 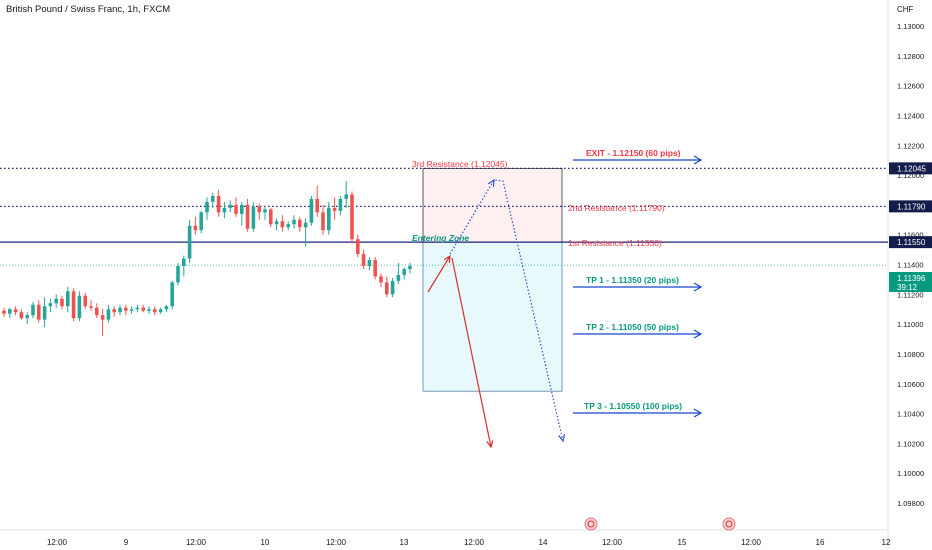 I want to click on tp2-label: TP 2 - 1.11050 (50 pips), so click(x=632, y=327).